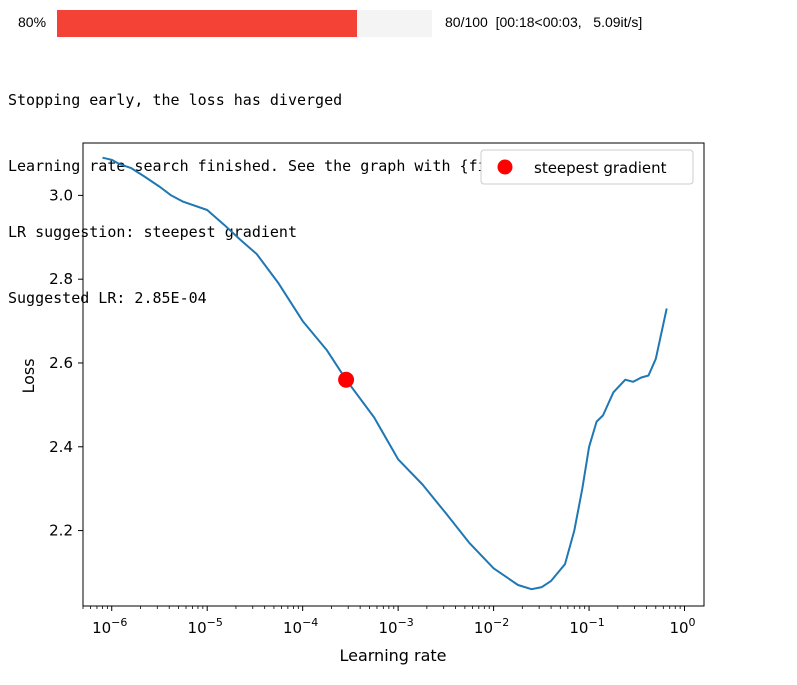 Image resolution: width=797 pixels, height=685 pixels. I want to click on x-tick-label: 10⁻², so click(491, 626).